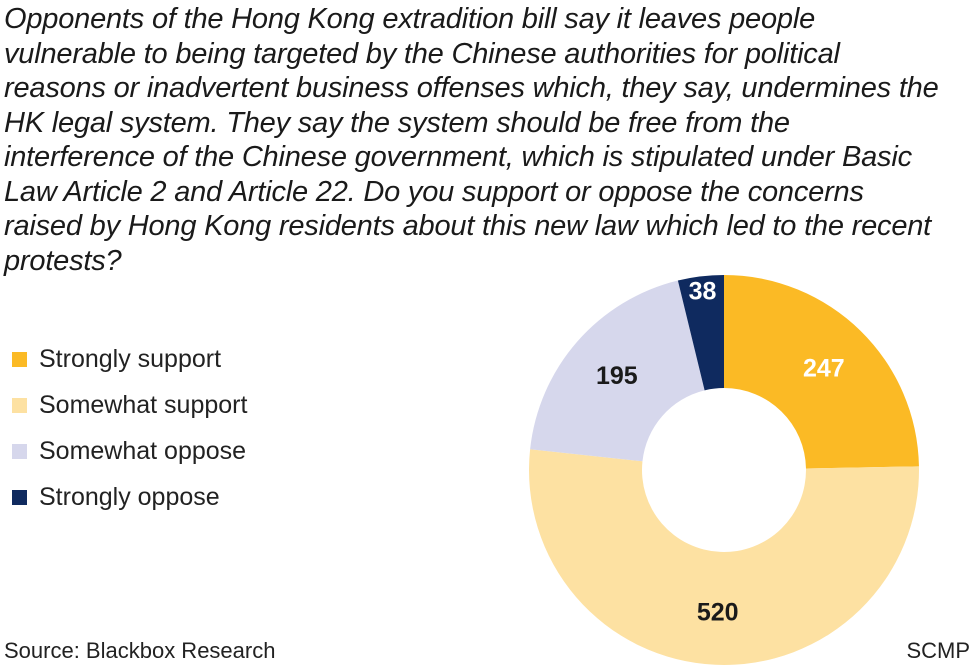 This screenshot has width=972, height=666. I want to click on slice-value-label: 195, so click(617, 376).